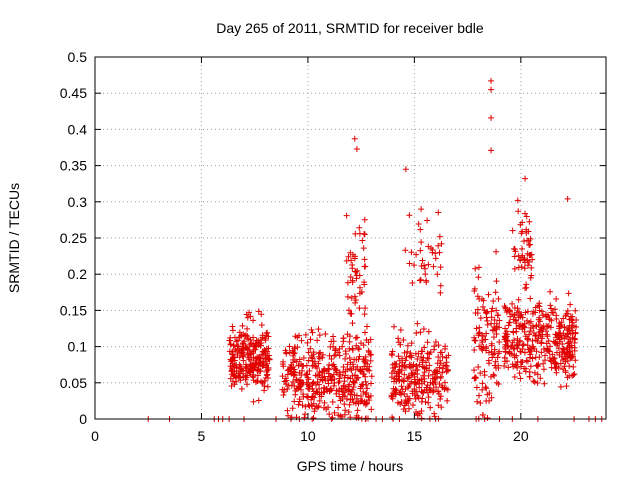 The image size is (640, 480). What do you see at coordinates (73, 238) in the screenshot?
I see `y-tick-label: 0.25` at bounding box center [73, 238].